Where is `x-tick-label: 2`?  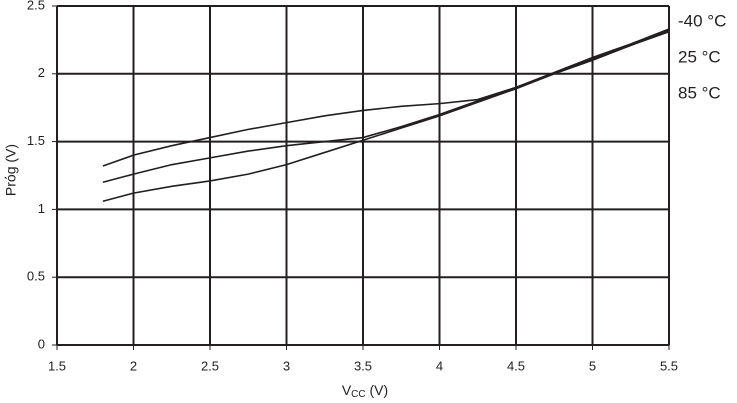
x-tick-label: 2 is located at coordinates (133, 365).